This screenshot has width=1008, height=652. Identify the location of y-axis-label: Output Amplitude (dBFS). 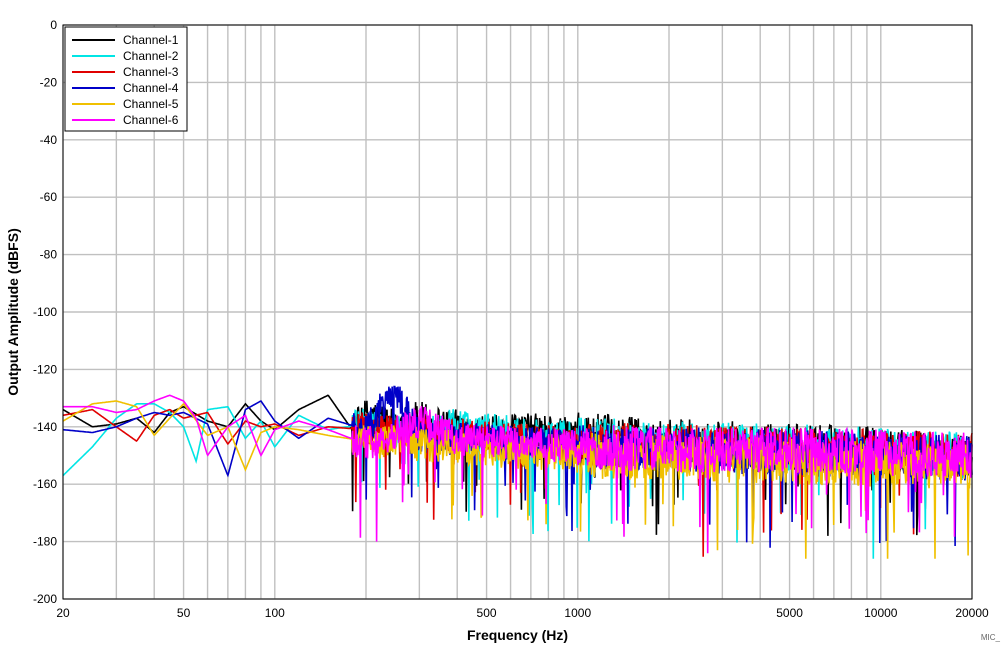
(13, 311).